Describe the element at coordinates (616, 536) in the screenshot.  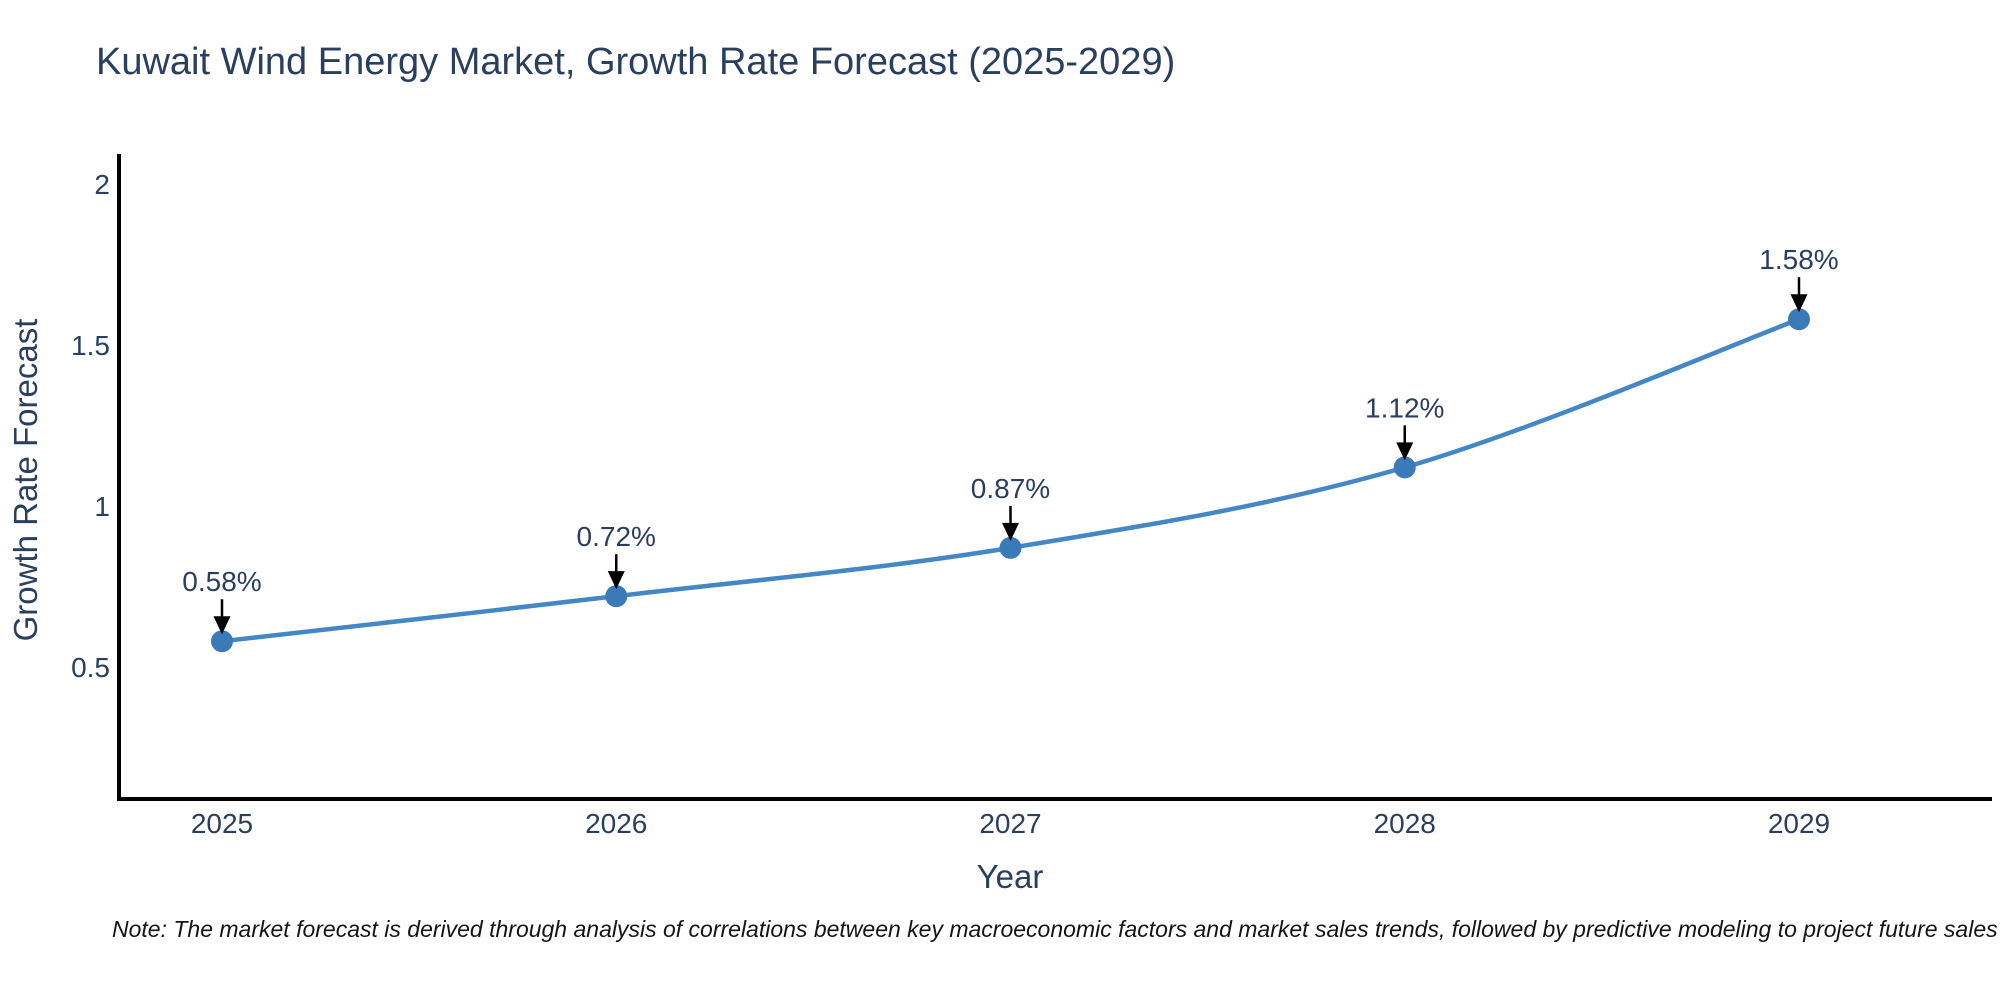
I see `point-annotation-label: 0.72%` at that location.